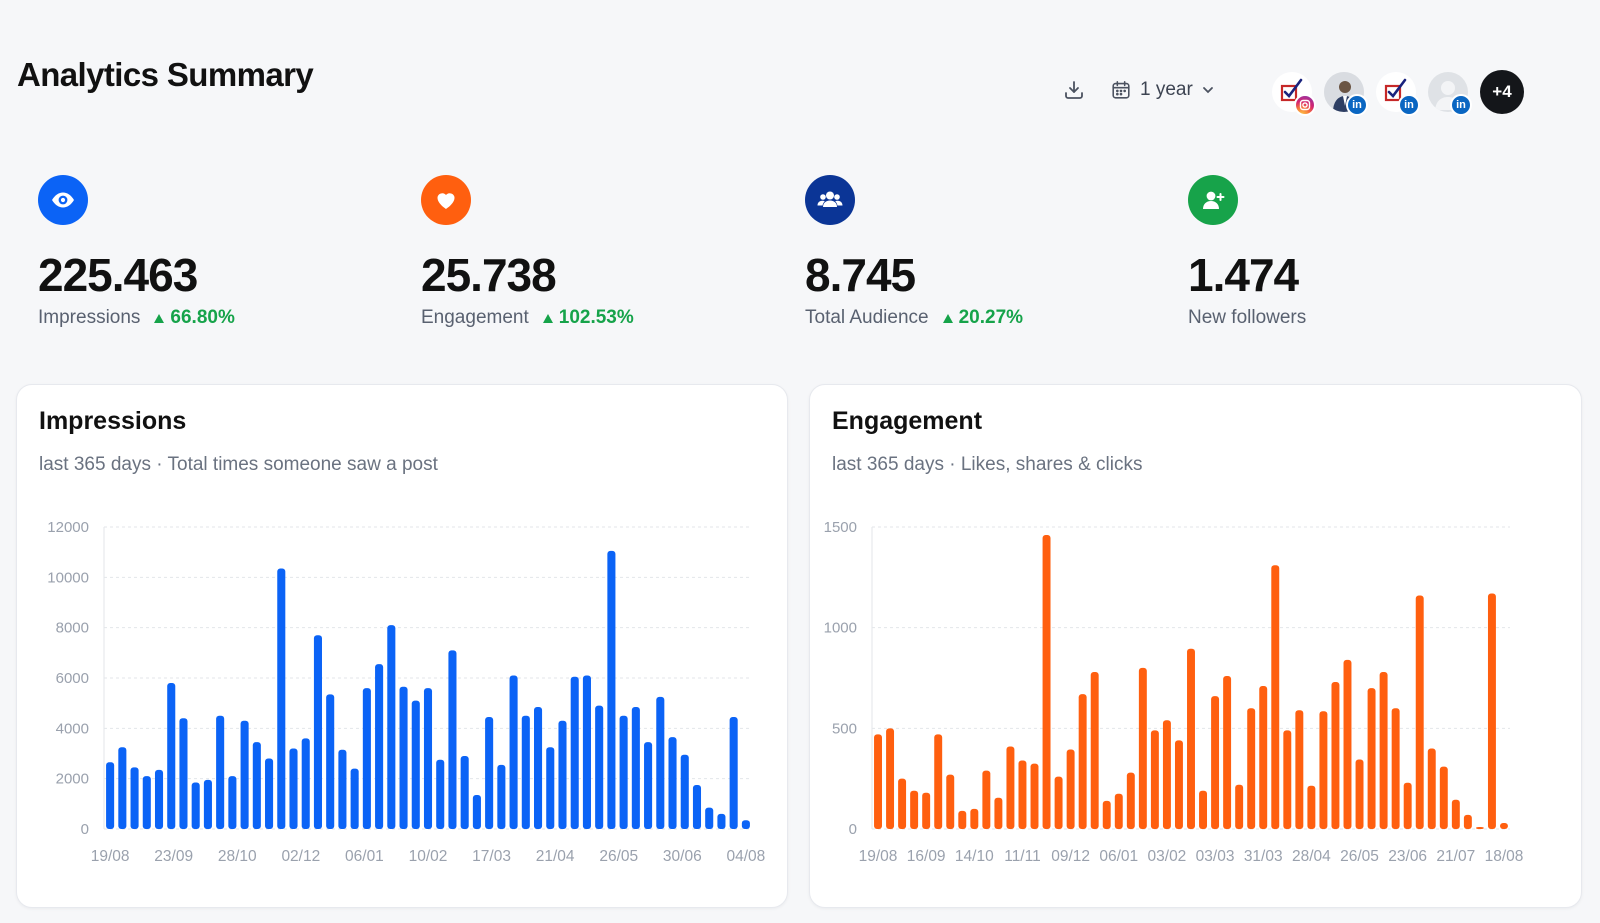  Describe the element at coordinates (1346, 94) in the screenshot. I see `account-avatar-linkedin-1: in` at that location.